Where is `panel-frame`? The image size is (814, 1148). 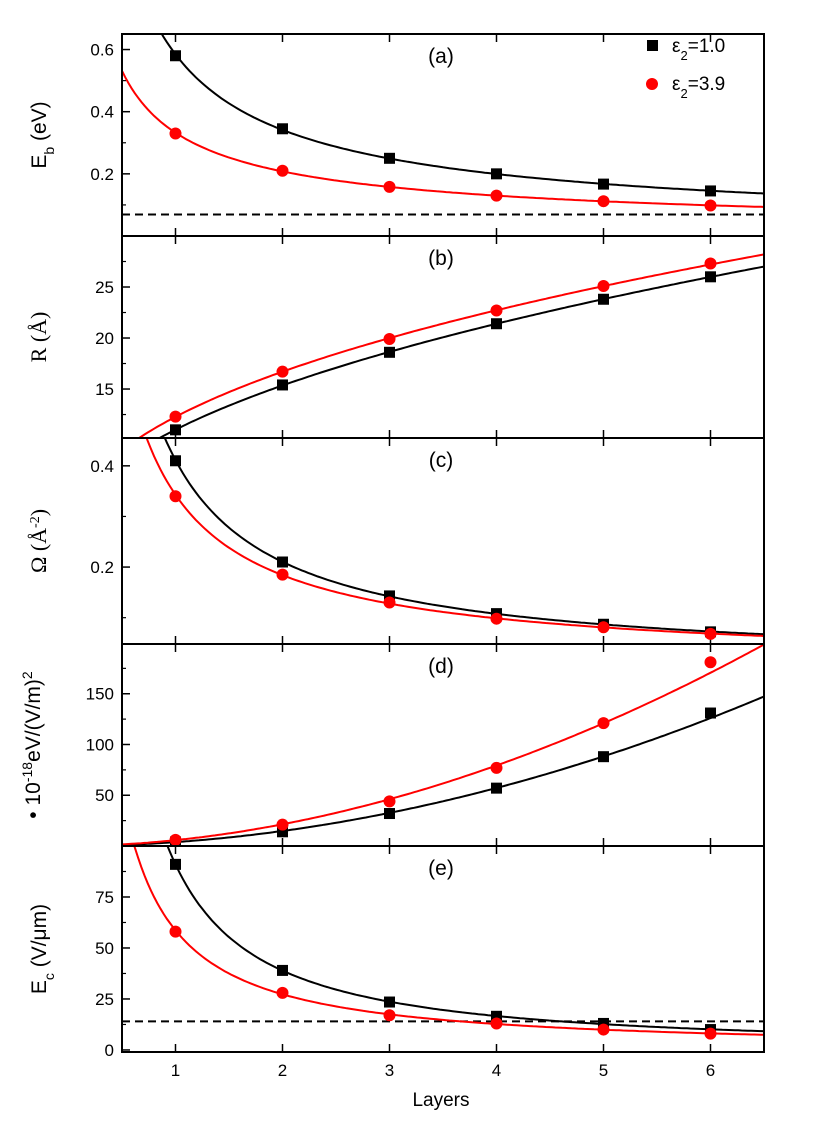
panel-frame is located at coordinates (443, 949).